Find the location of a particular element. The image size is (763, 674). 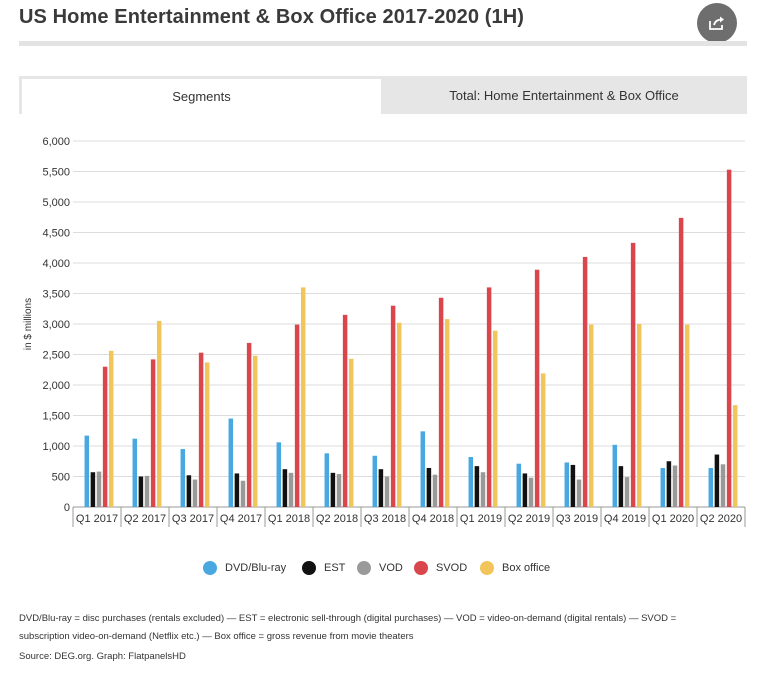

legend-label-dvd-bluray: DVD/Blu-ray is located at coordinates (256, 568).